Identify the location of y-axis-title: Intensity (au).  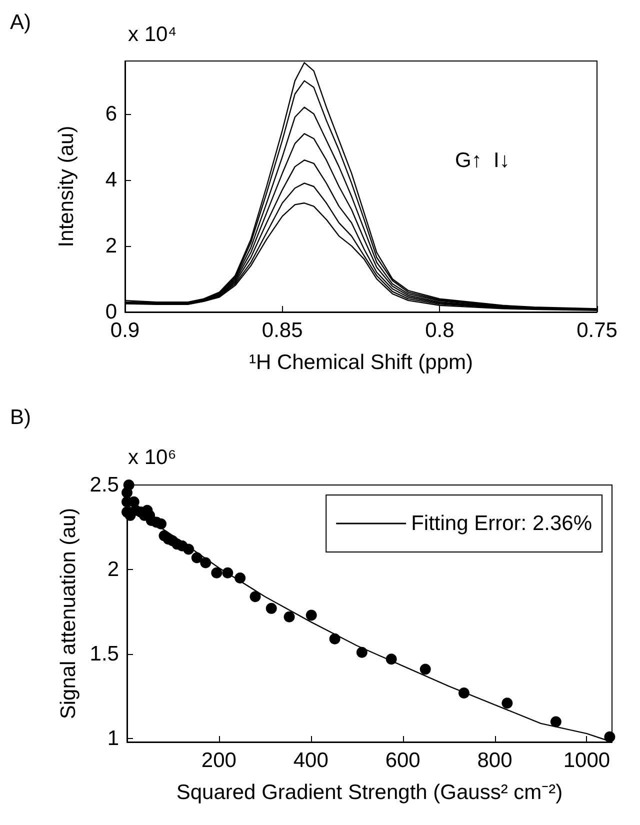
(66, 187).